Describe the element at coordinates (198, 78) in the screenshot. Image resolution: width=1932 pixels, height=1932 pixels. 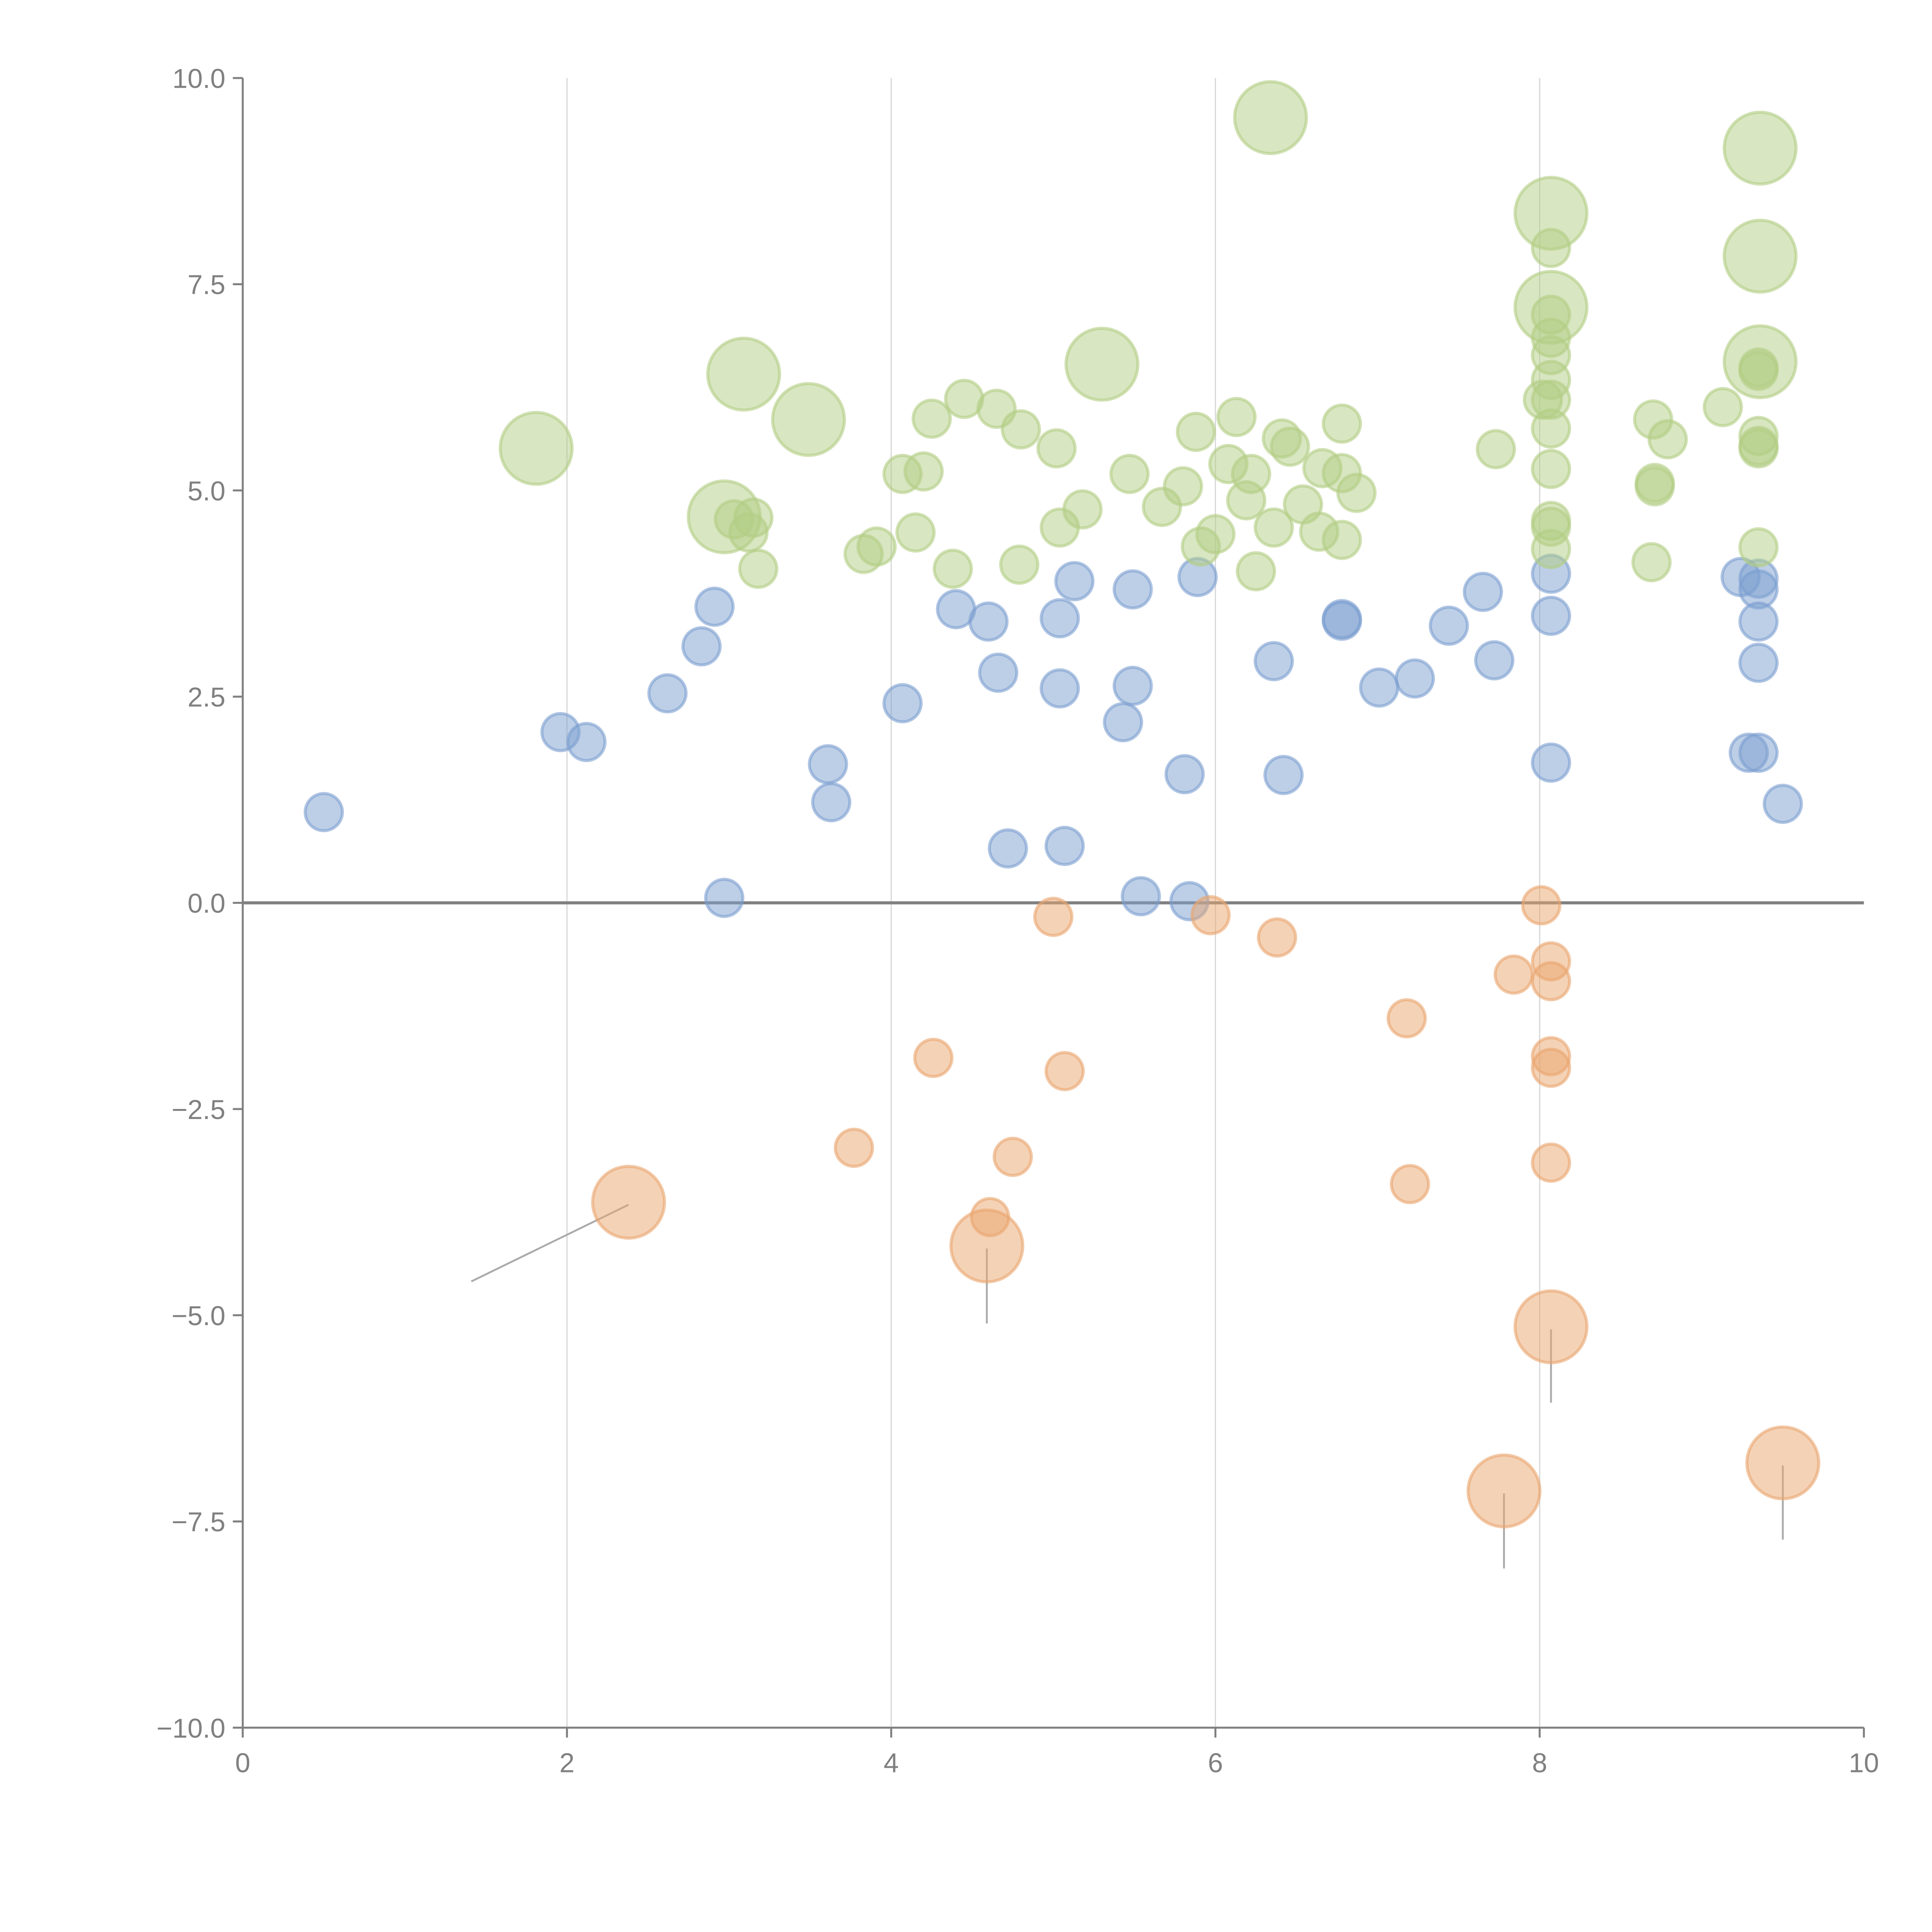
I see `y-tick-label: 10.0` at that location.